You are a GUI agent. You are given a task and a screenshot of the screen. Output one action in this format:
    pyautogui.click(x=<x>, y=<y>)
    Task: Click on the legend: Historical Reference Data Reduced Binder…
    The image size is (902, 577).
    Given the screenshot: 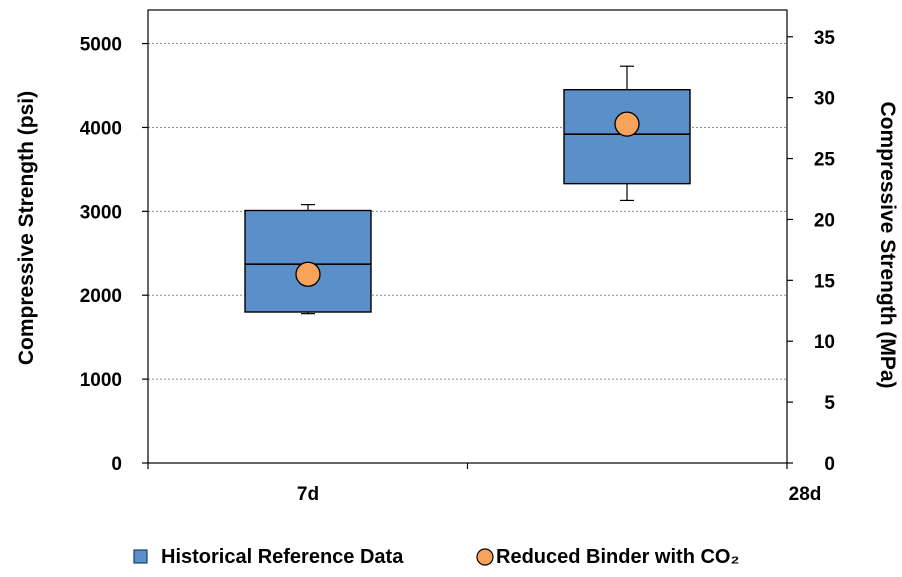 What is the action you would take?
    pyautogui.click(x=436, y=557)
    